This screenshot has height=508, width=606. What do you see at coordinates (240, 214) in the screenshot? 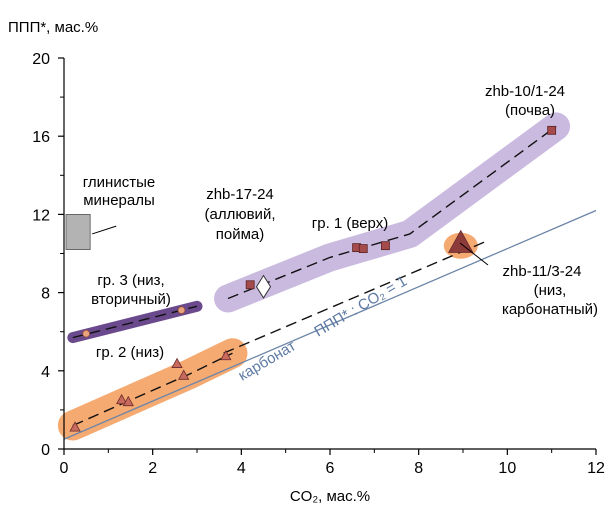
I see `annotation-s17-line2: (аллювий,` at bounding box center [240, 214].